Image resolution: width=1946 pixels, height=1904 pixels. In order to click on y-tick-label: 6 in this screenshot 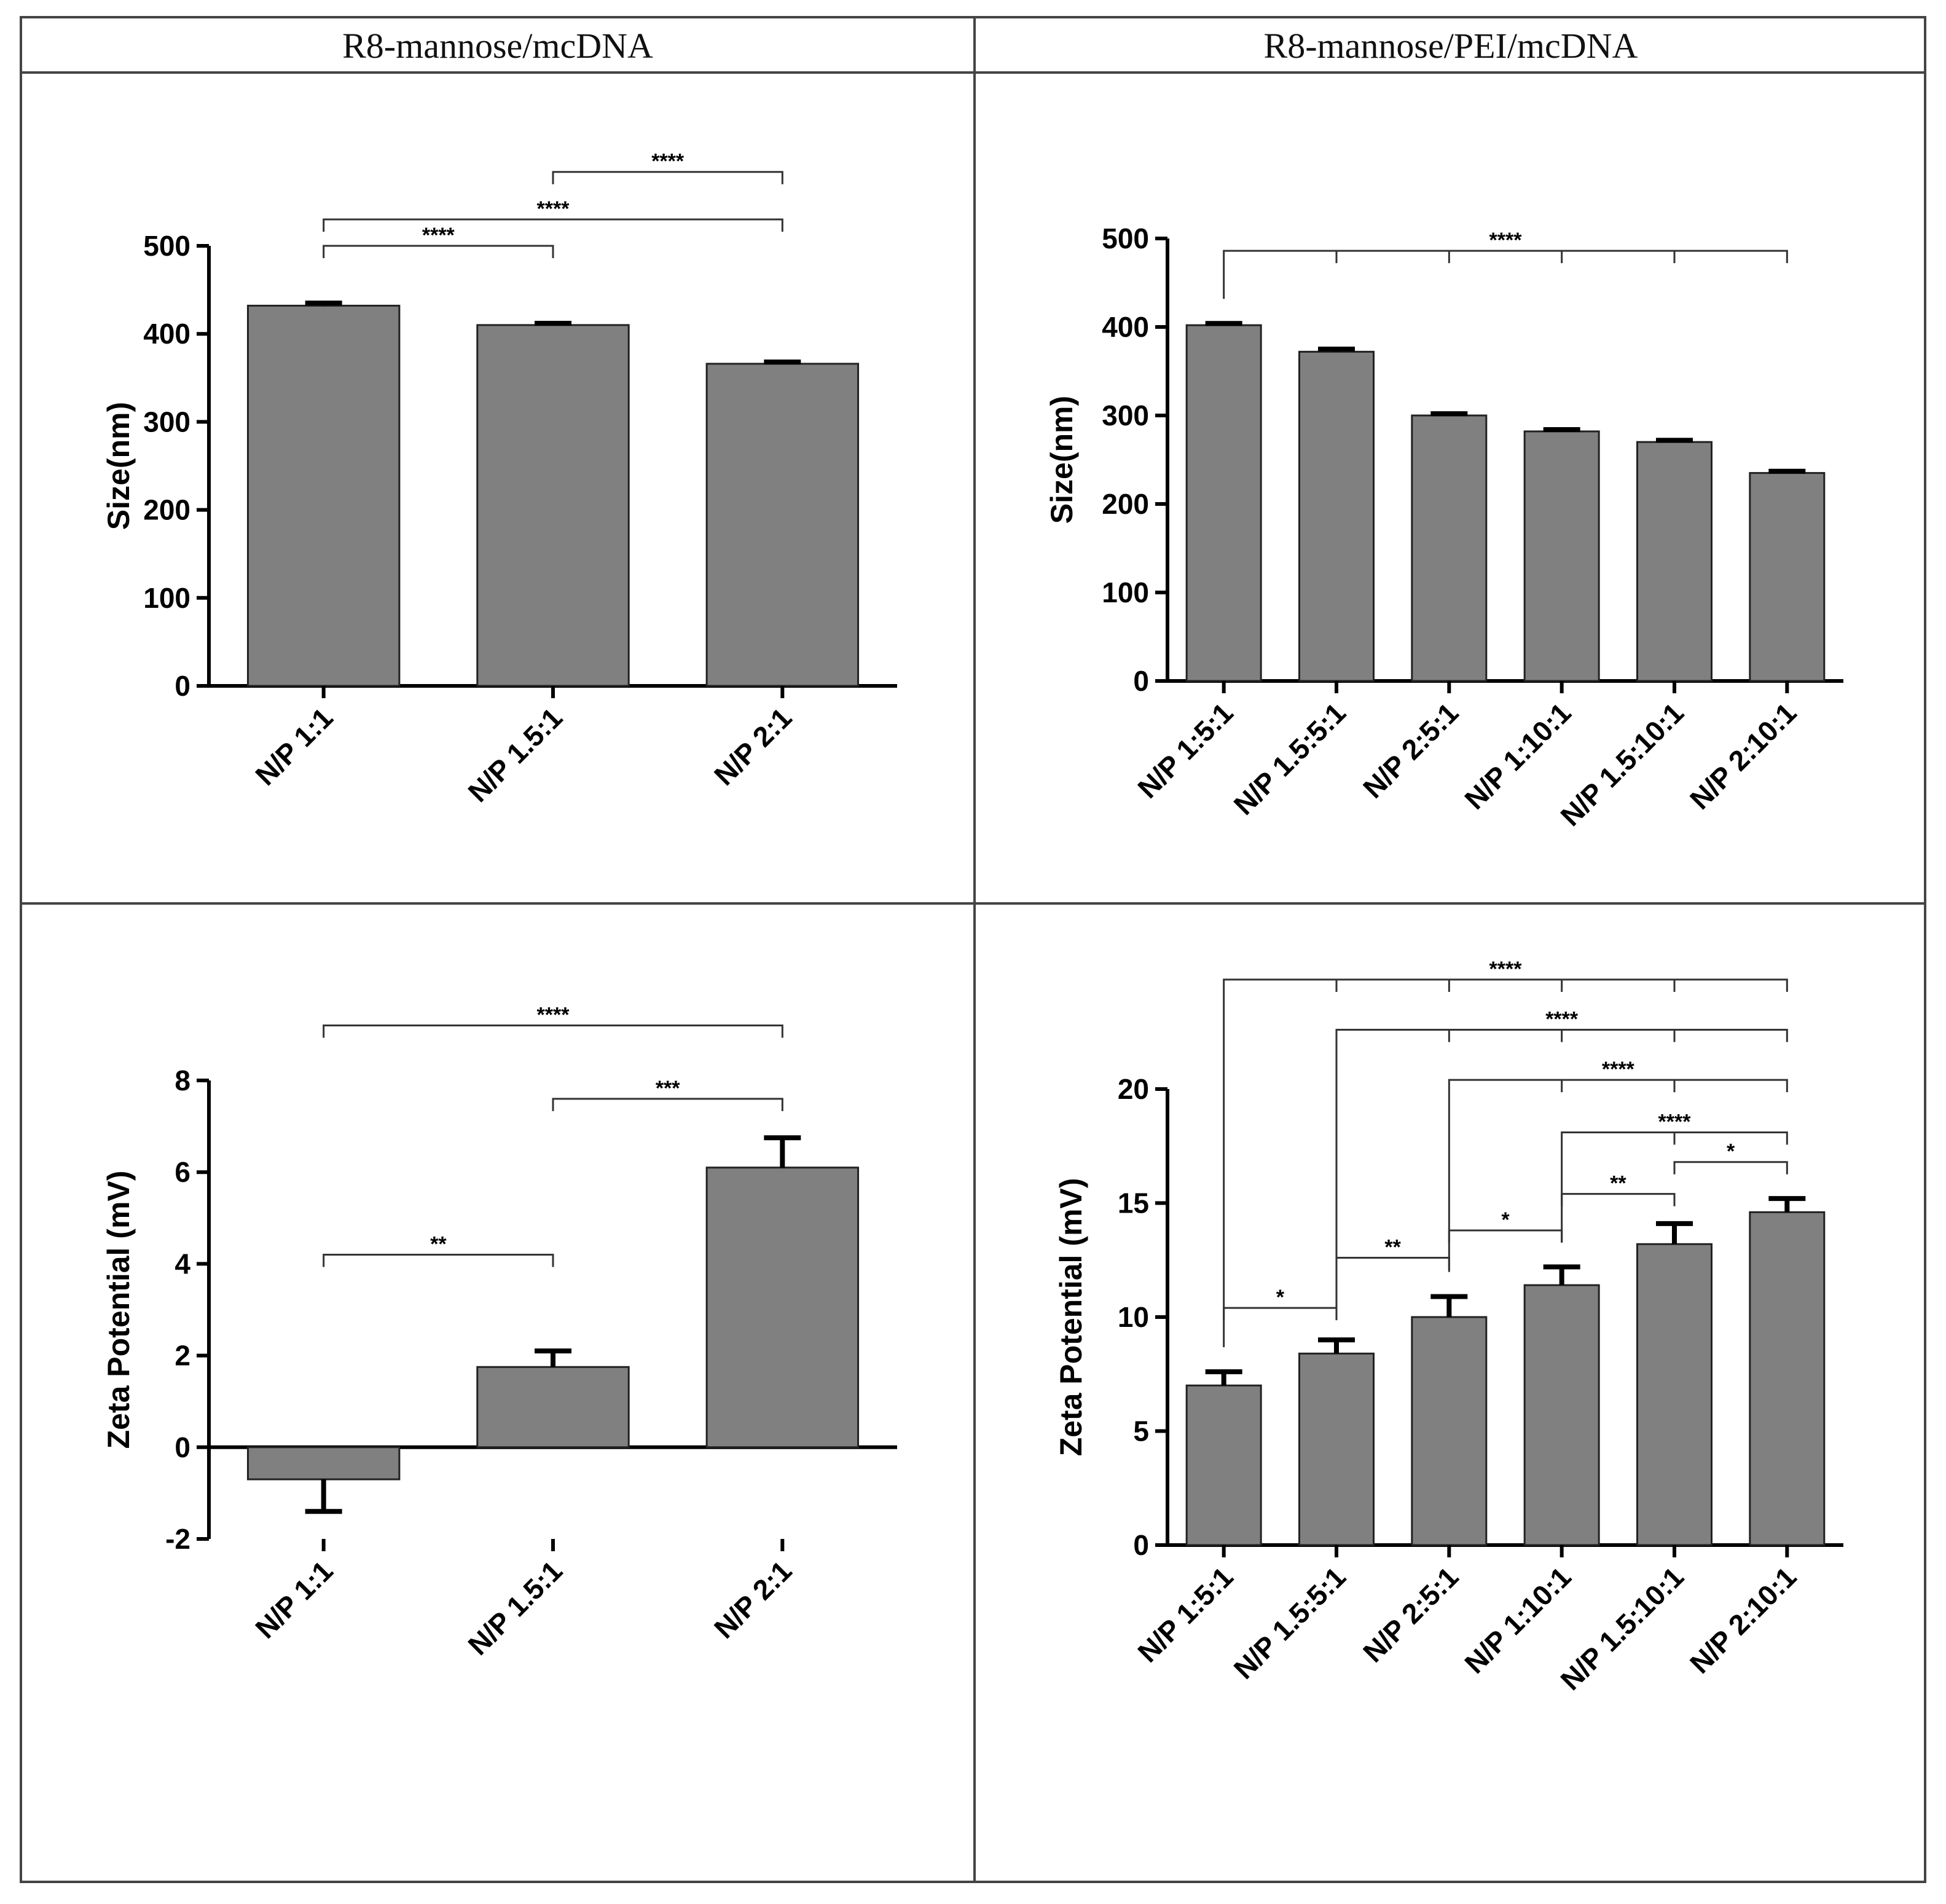, I will do `click(182, 1172)`.